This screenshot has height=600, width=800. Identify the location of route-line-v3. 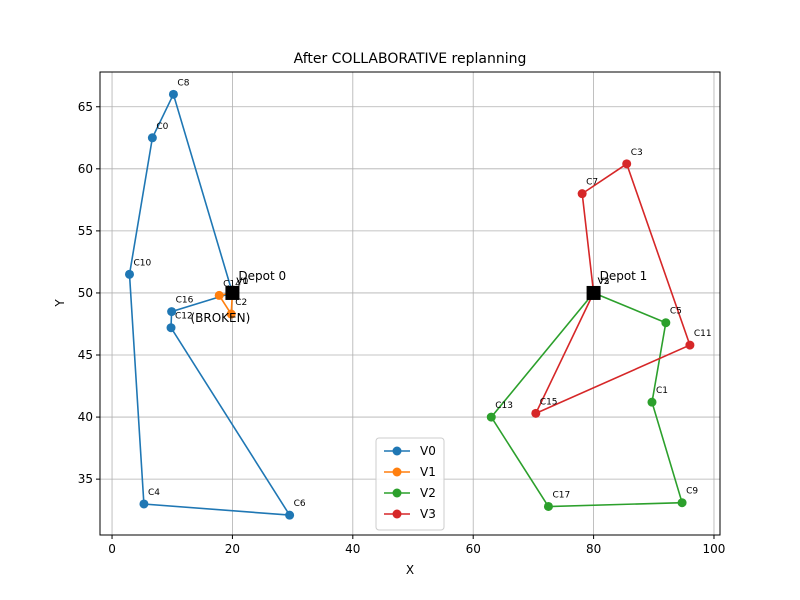
(612, 289).